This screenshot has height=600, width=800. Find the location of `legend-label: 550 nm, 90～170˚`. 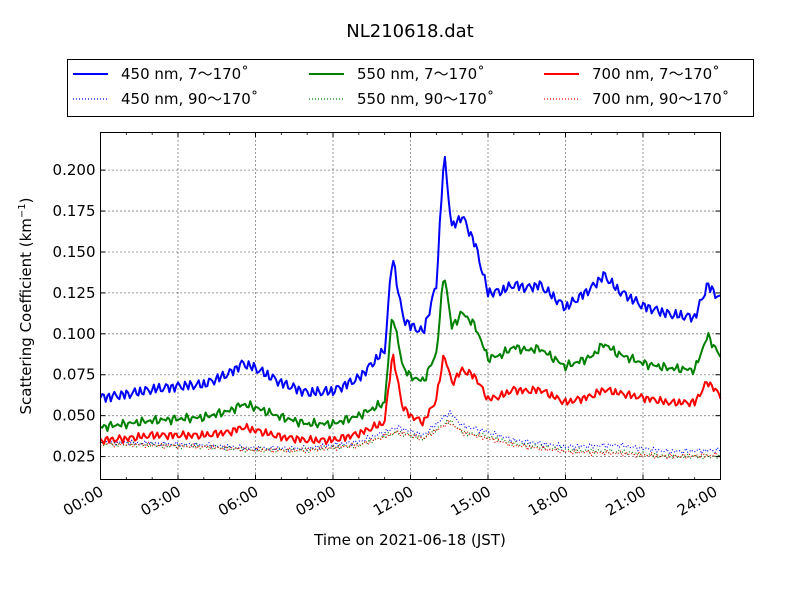

legend-label: 550 nm, 90～170˚ is located at coordinates (425, 99).